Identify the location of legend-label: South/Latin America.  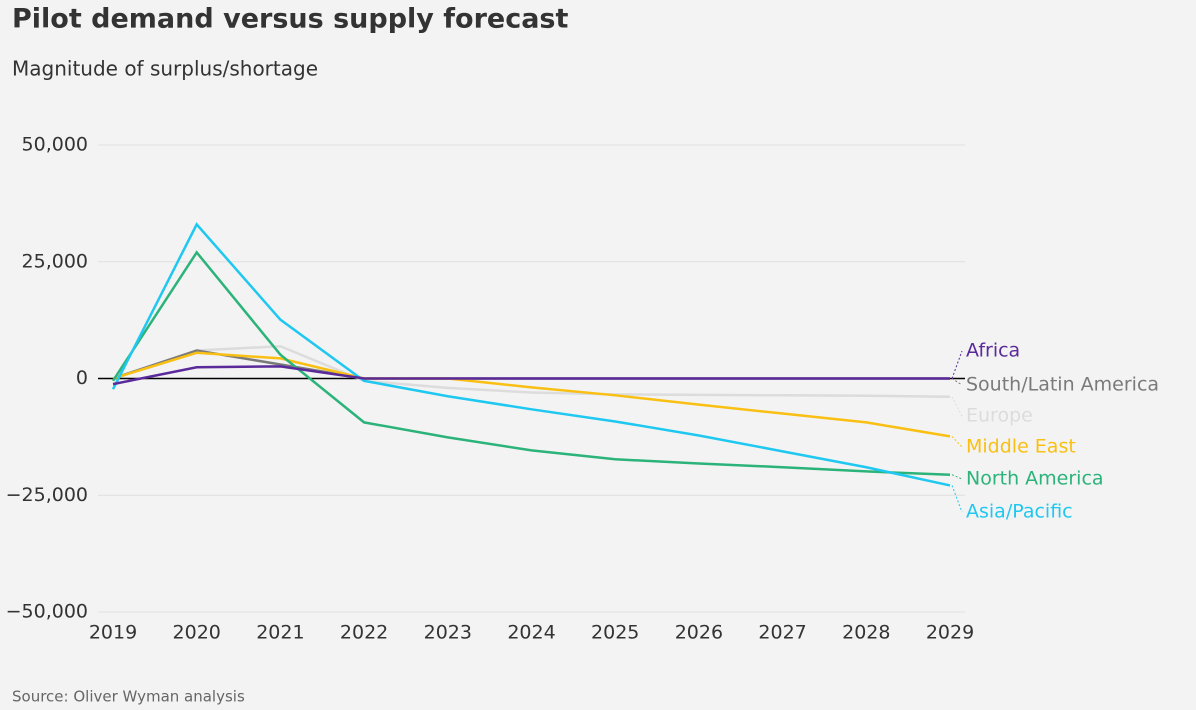
(1062, 385).